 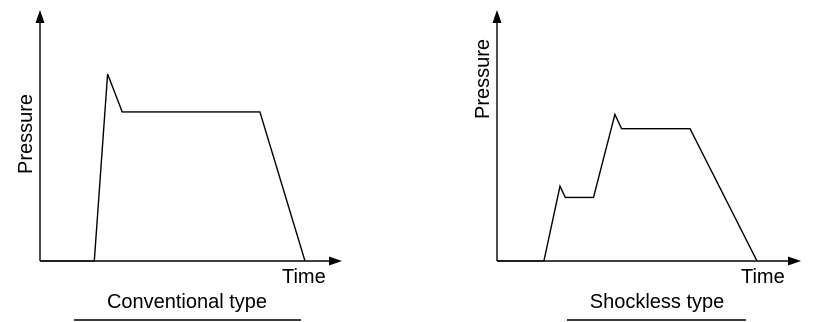 What do you see at coordinates (627, 187) in the screenshot?
I see `pressure-curve` at bounding box center [627, 187].